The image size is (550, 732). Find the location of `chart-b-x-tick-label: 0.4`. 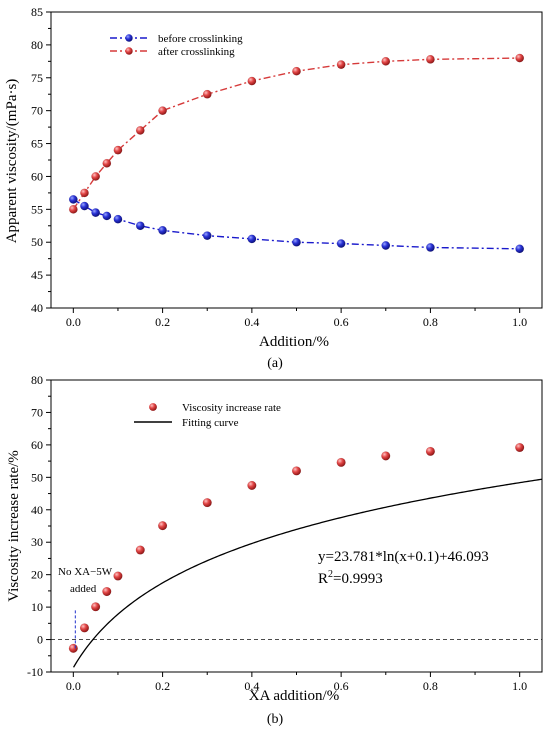

chart-b-x-tick-label: 0.4 is located at coordinates (251, 686).